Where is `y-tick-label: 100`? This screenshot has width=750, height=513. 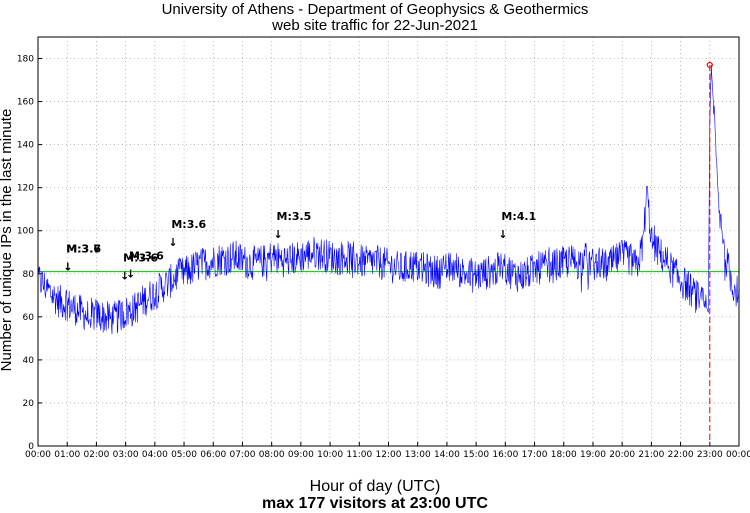
y-tick-label: 100 is located at coordinates (25, 232).